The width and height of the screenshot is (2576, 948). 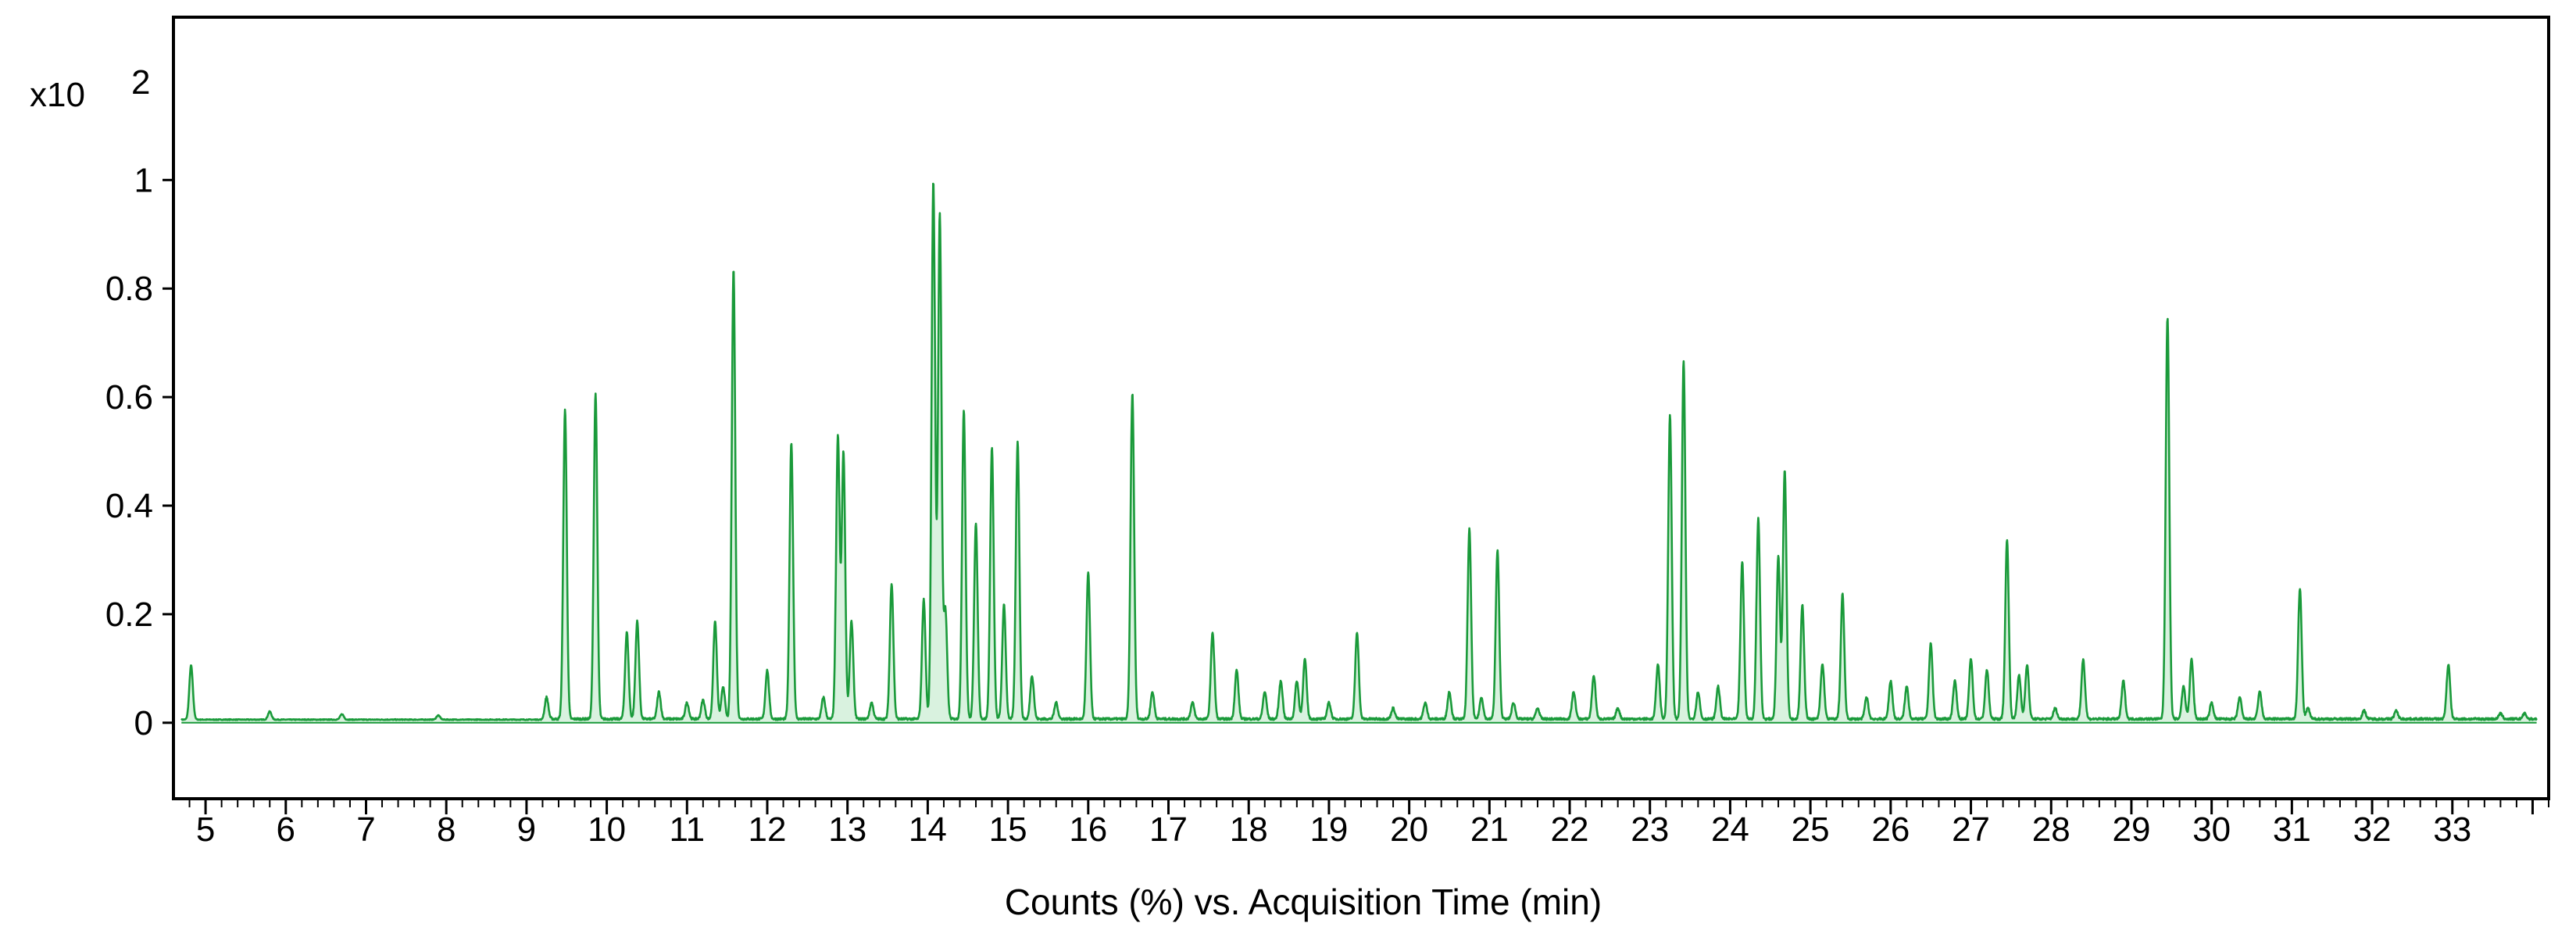 I want to click on y-tick-label: 0.6, so click(x=129, y=397).